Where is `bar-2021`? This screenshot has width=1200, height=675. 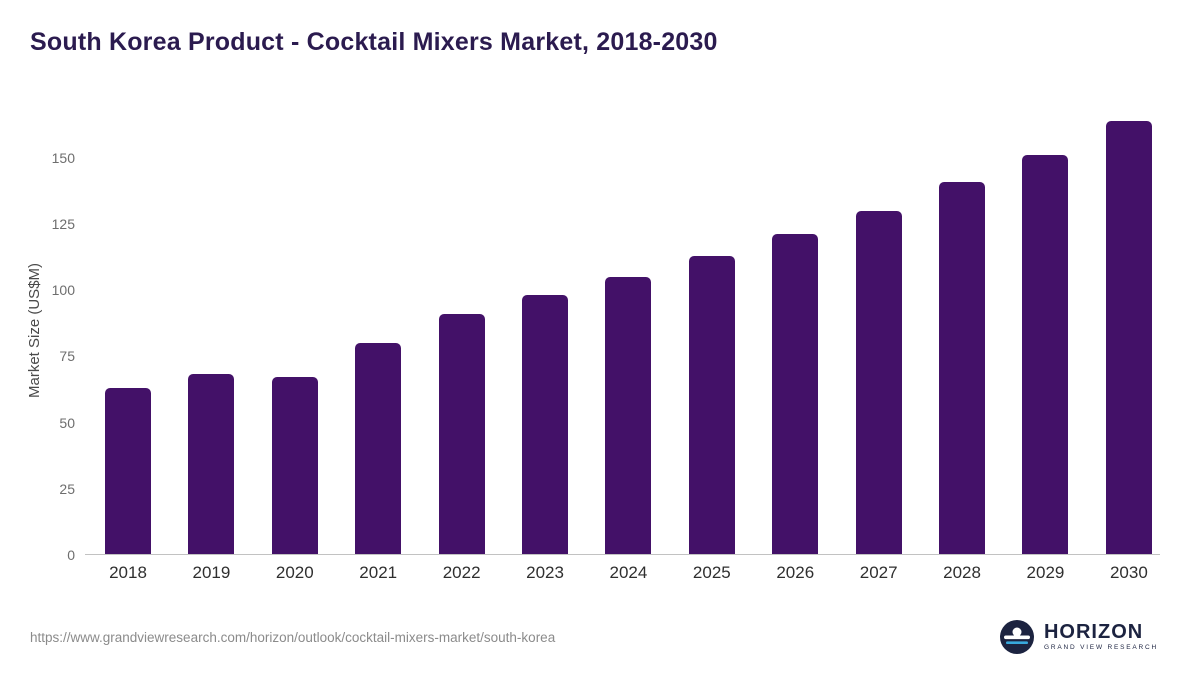 bar-2021 is located at coordinates (378, 448).